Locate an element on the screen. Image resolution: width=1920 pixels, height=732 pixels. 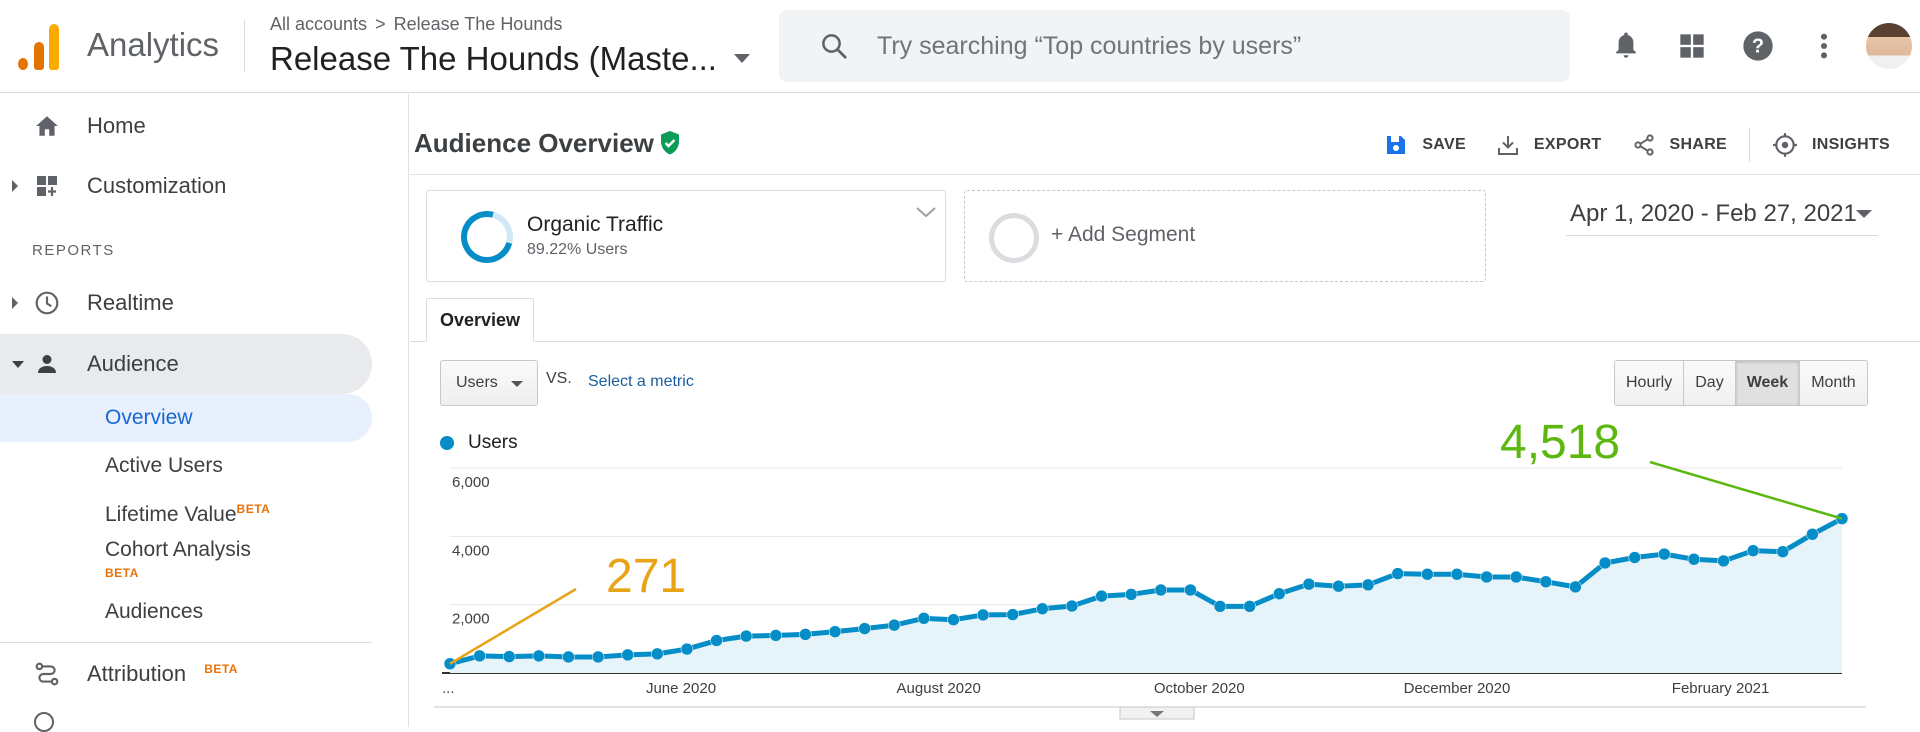
x-tick-label: October 2020 is located at coordinates (1199, 688).